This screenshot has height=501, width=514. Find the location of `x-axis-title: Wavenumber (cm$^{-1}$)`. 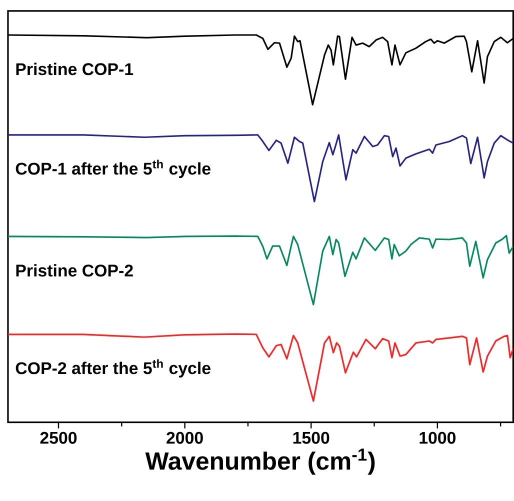

x-axis-title: Wavenumber (cm$^{-1}$) is located at coordinates (260, 461).